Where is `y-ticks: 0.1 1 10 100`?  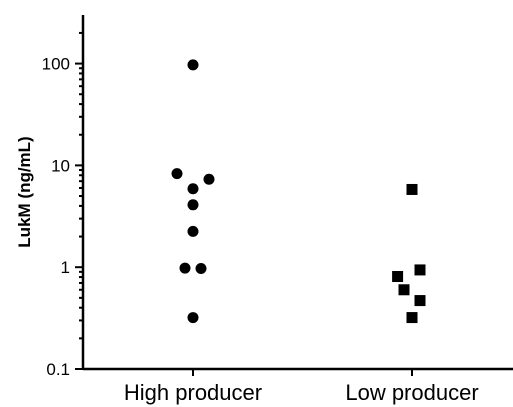 y-ticks: 0.1 1 10 100 is located at coordinates (62, 205).